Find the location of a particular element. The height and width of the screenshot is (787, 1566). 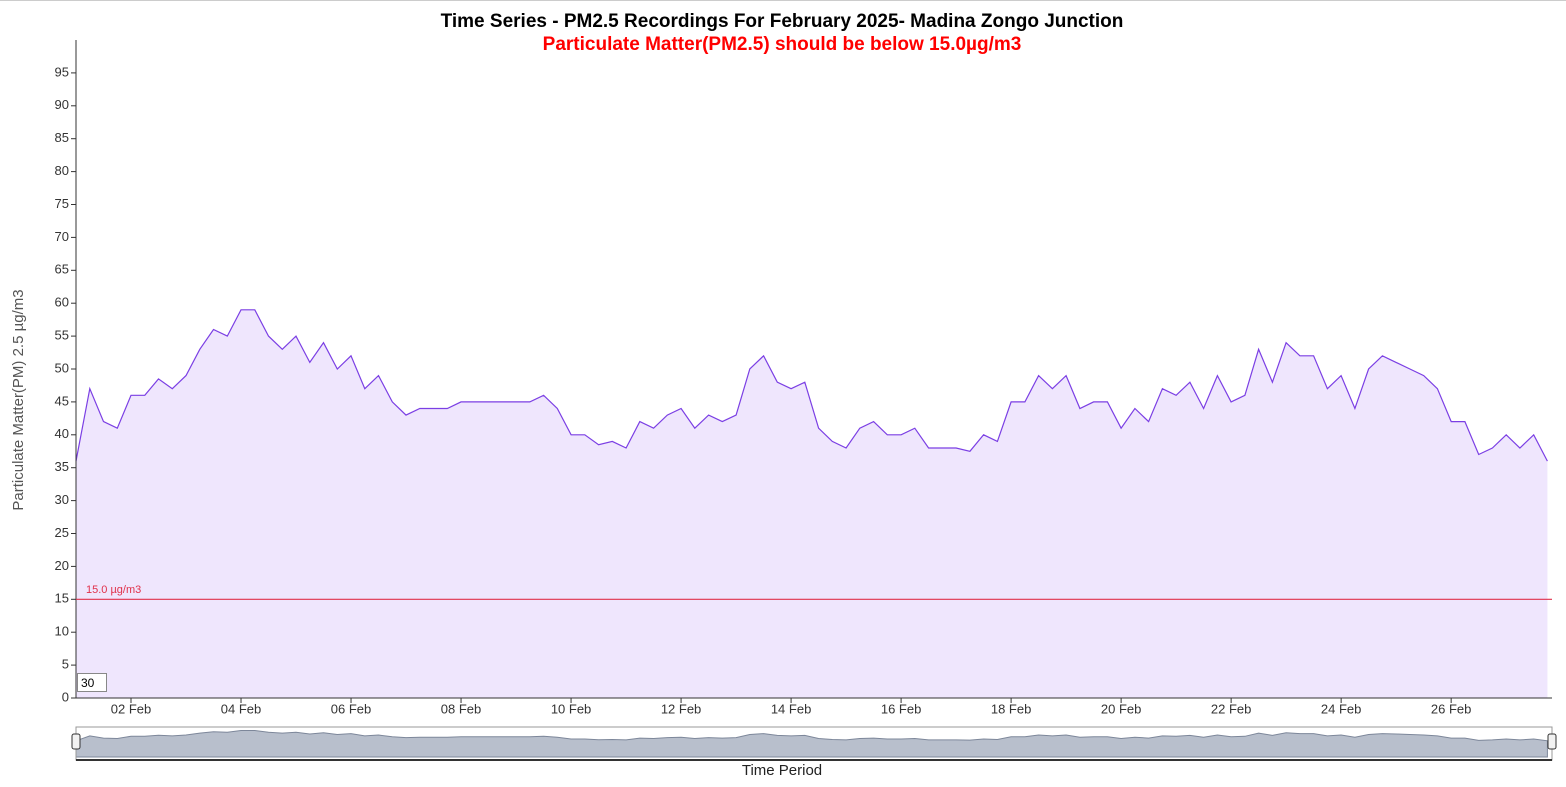

y-tick-label: 90 is located at coordinates (62, 104).